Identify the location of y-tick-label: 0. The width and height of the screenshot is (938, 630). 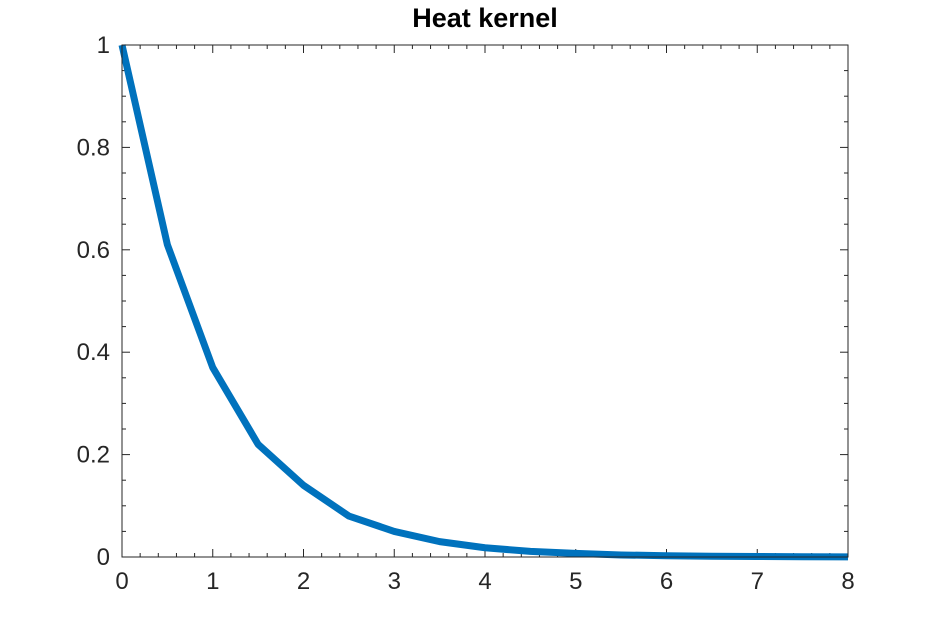
(103, 557).